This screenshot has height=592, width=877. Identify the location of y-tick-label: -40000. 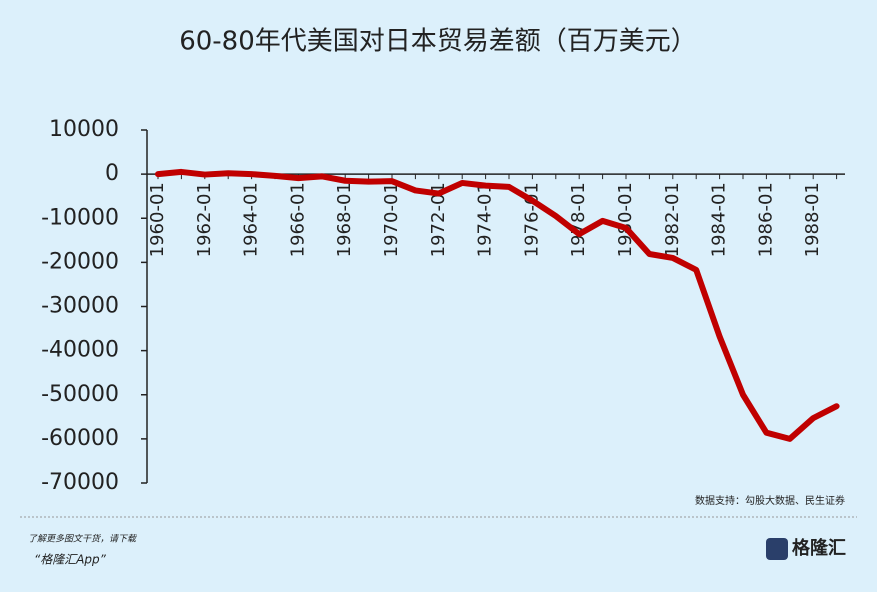
(80, 350).